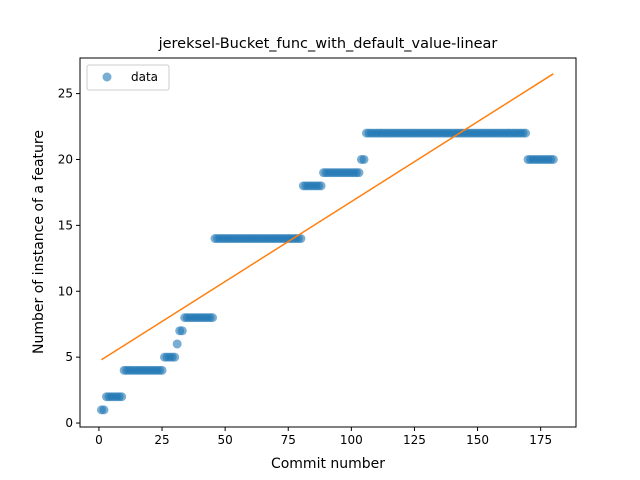 The image size is (640, 480). What do you see at coordinates (351, 440) in the screenshot?
I see `x-tick-label-100: 100` at bounding box center [351, 440].